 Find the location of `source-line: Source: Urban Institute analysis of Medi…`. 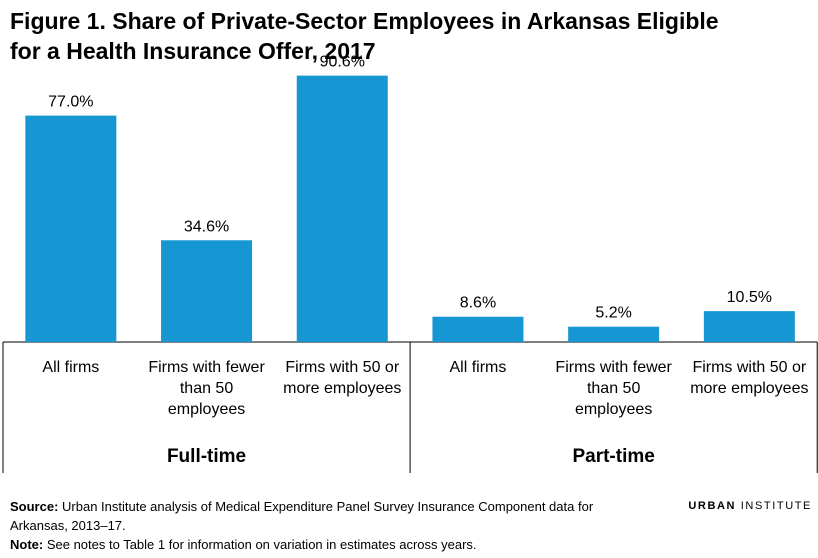

source-line: Source: Urban Institute analysis of Medi… is located at coordinates (330, 516).